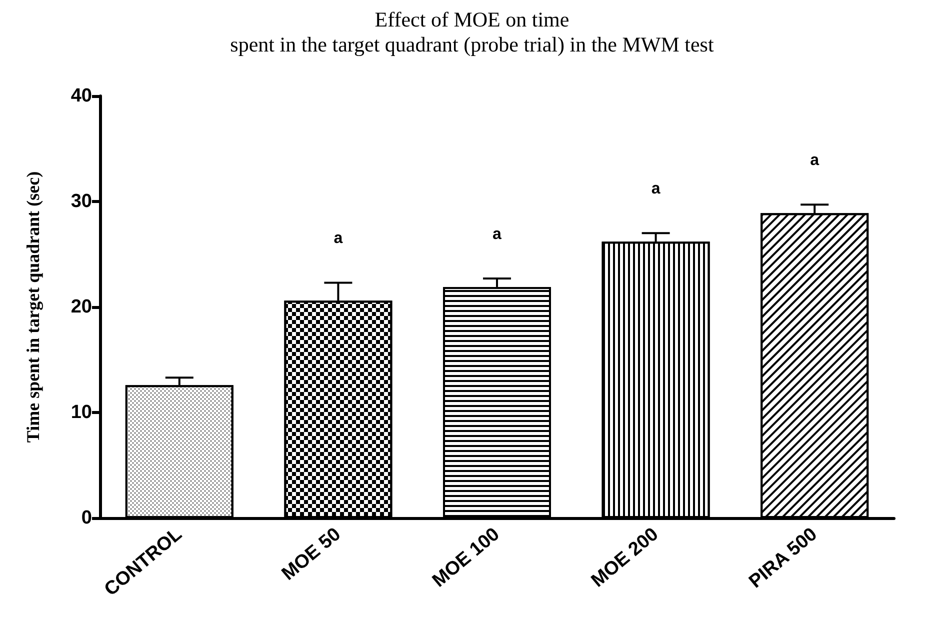  I want to click on chart-title: Effect of MOE on time, so click(472, 20).